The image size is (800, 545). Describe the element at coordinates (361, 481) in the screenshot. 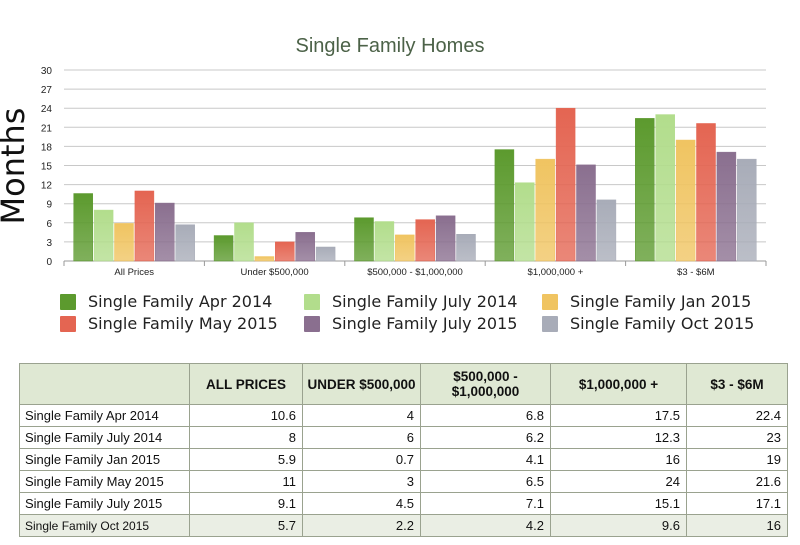

I see `table-cell: 3` at that location.